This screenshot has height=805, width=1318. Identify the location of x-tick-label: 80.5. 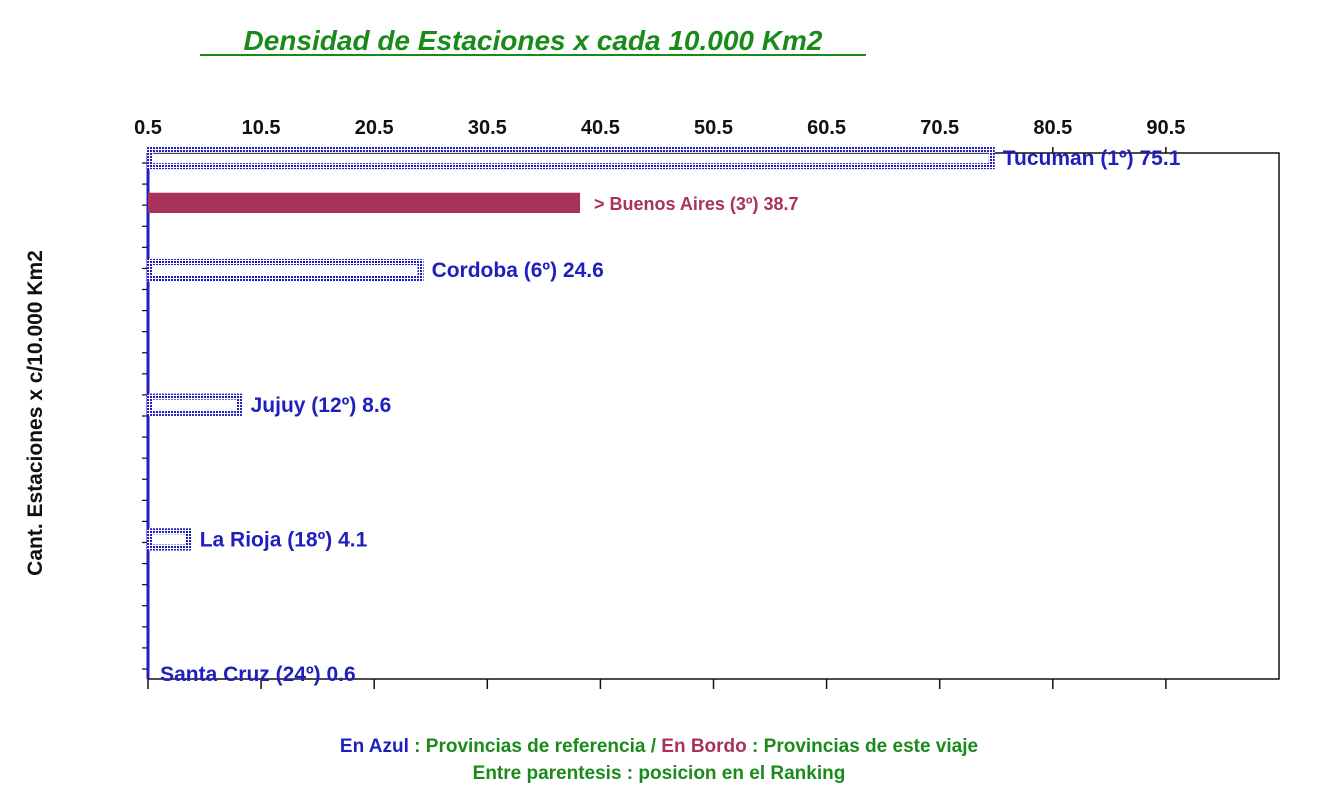
(1052, 128).